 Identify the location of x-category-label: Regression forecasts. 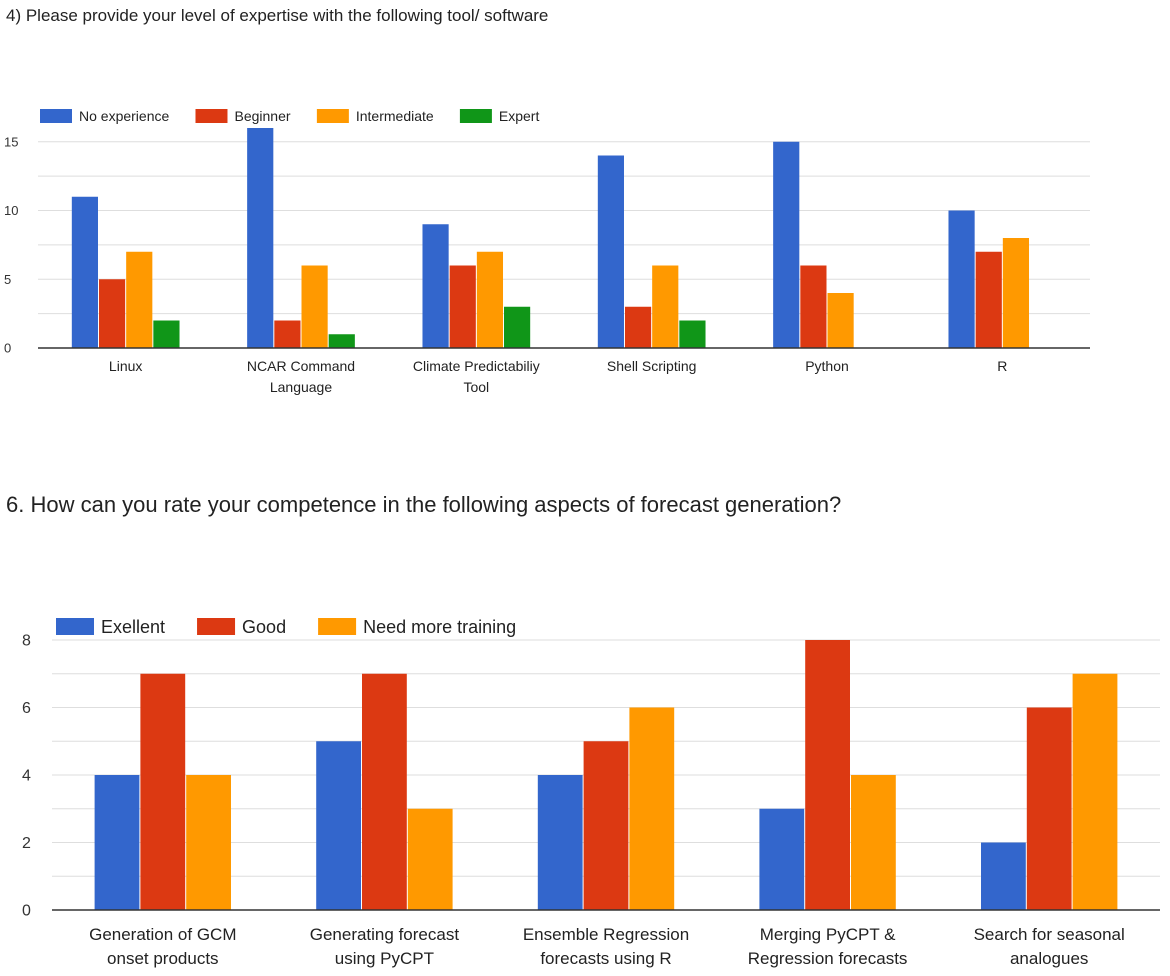
(828, 958).